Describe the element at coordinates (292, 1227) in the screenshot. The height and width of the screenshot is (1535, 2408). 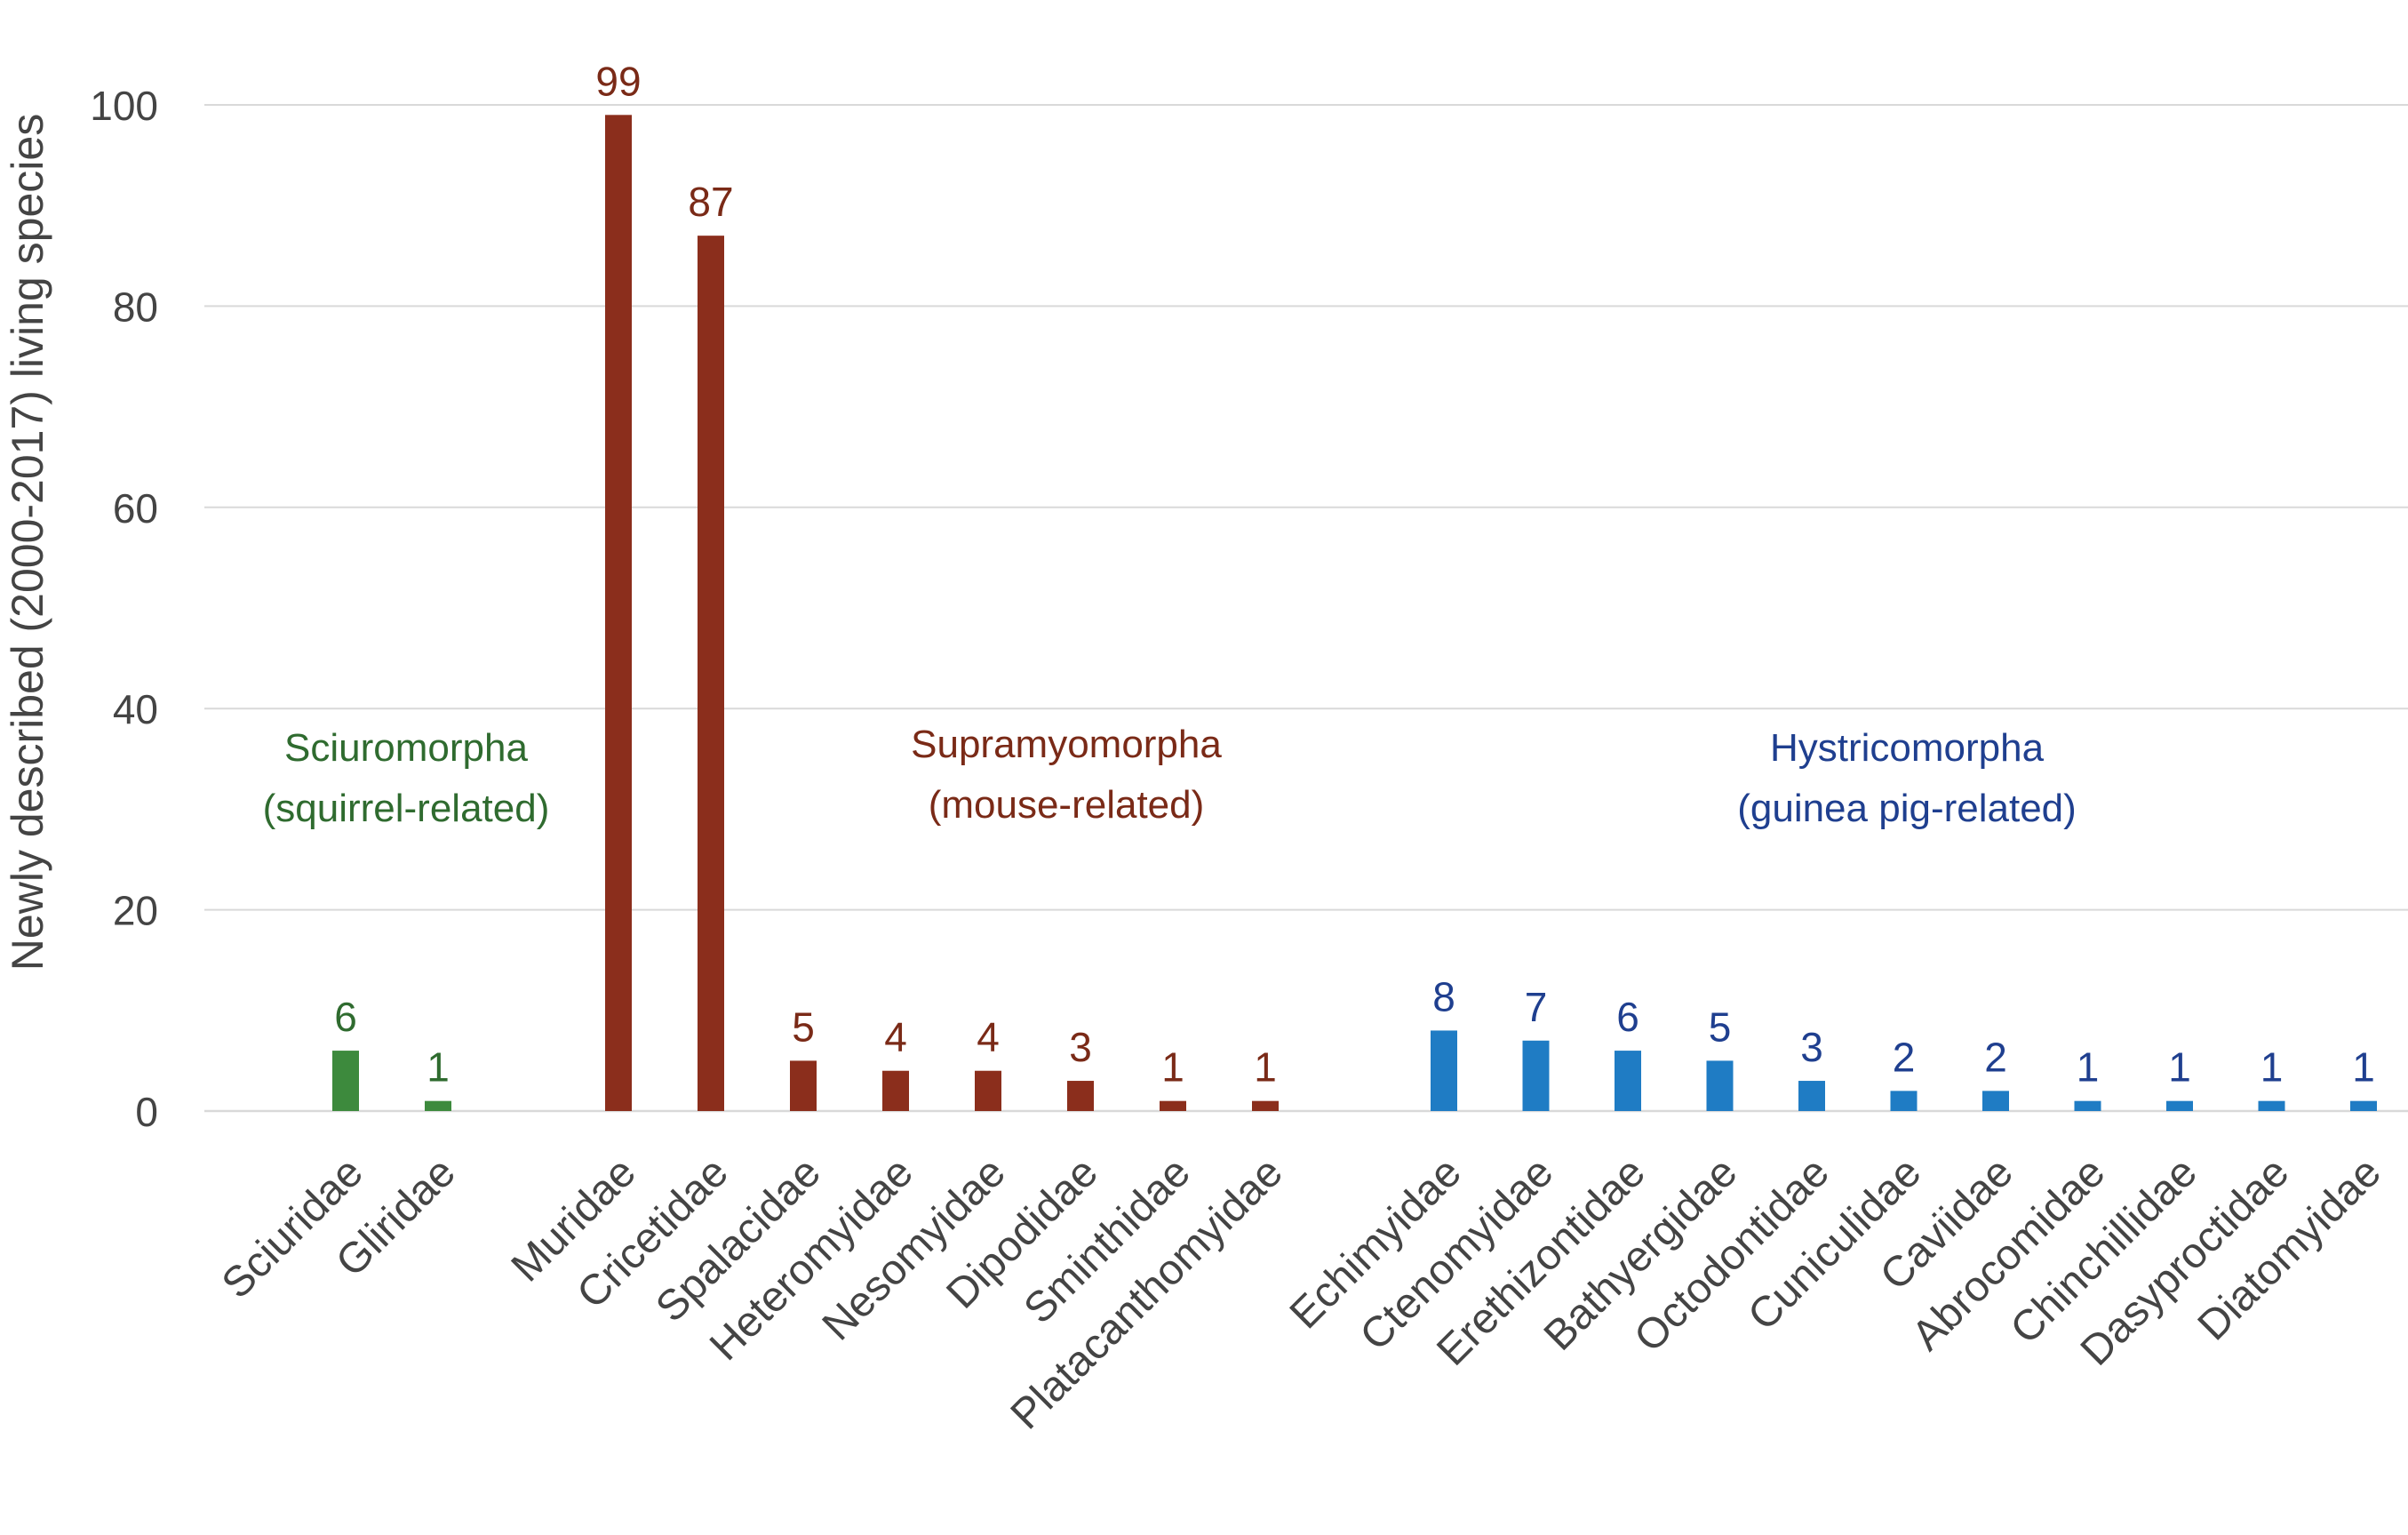
I see `x-tick-label: Sciuridae` at that location.